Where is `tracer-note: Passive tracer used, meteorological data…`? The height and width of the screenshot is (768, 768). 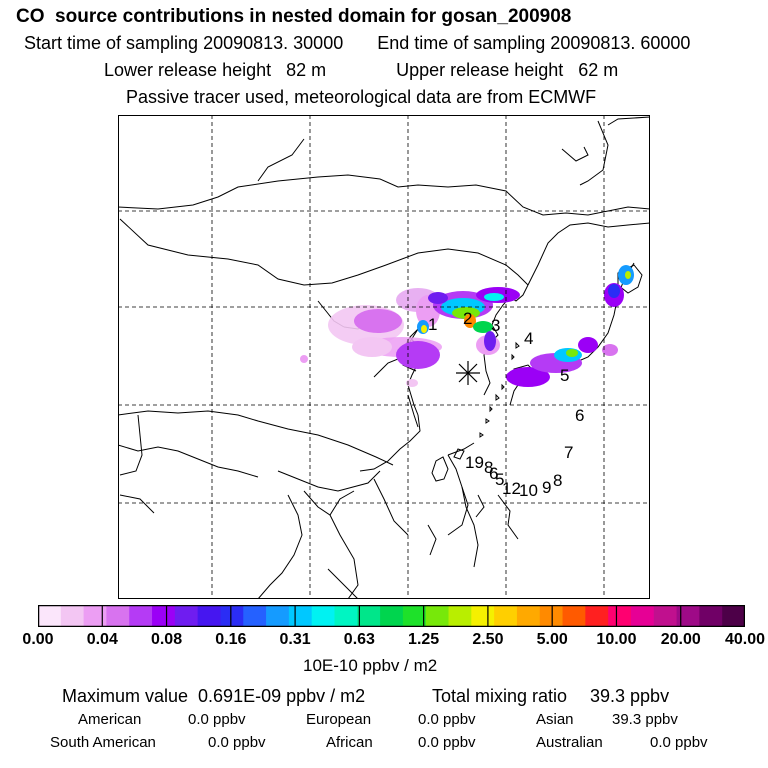 tracer-note: Passive tracer used, meteorological data… is located at coordinates (361, 97).